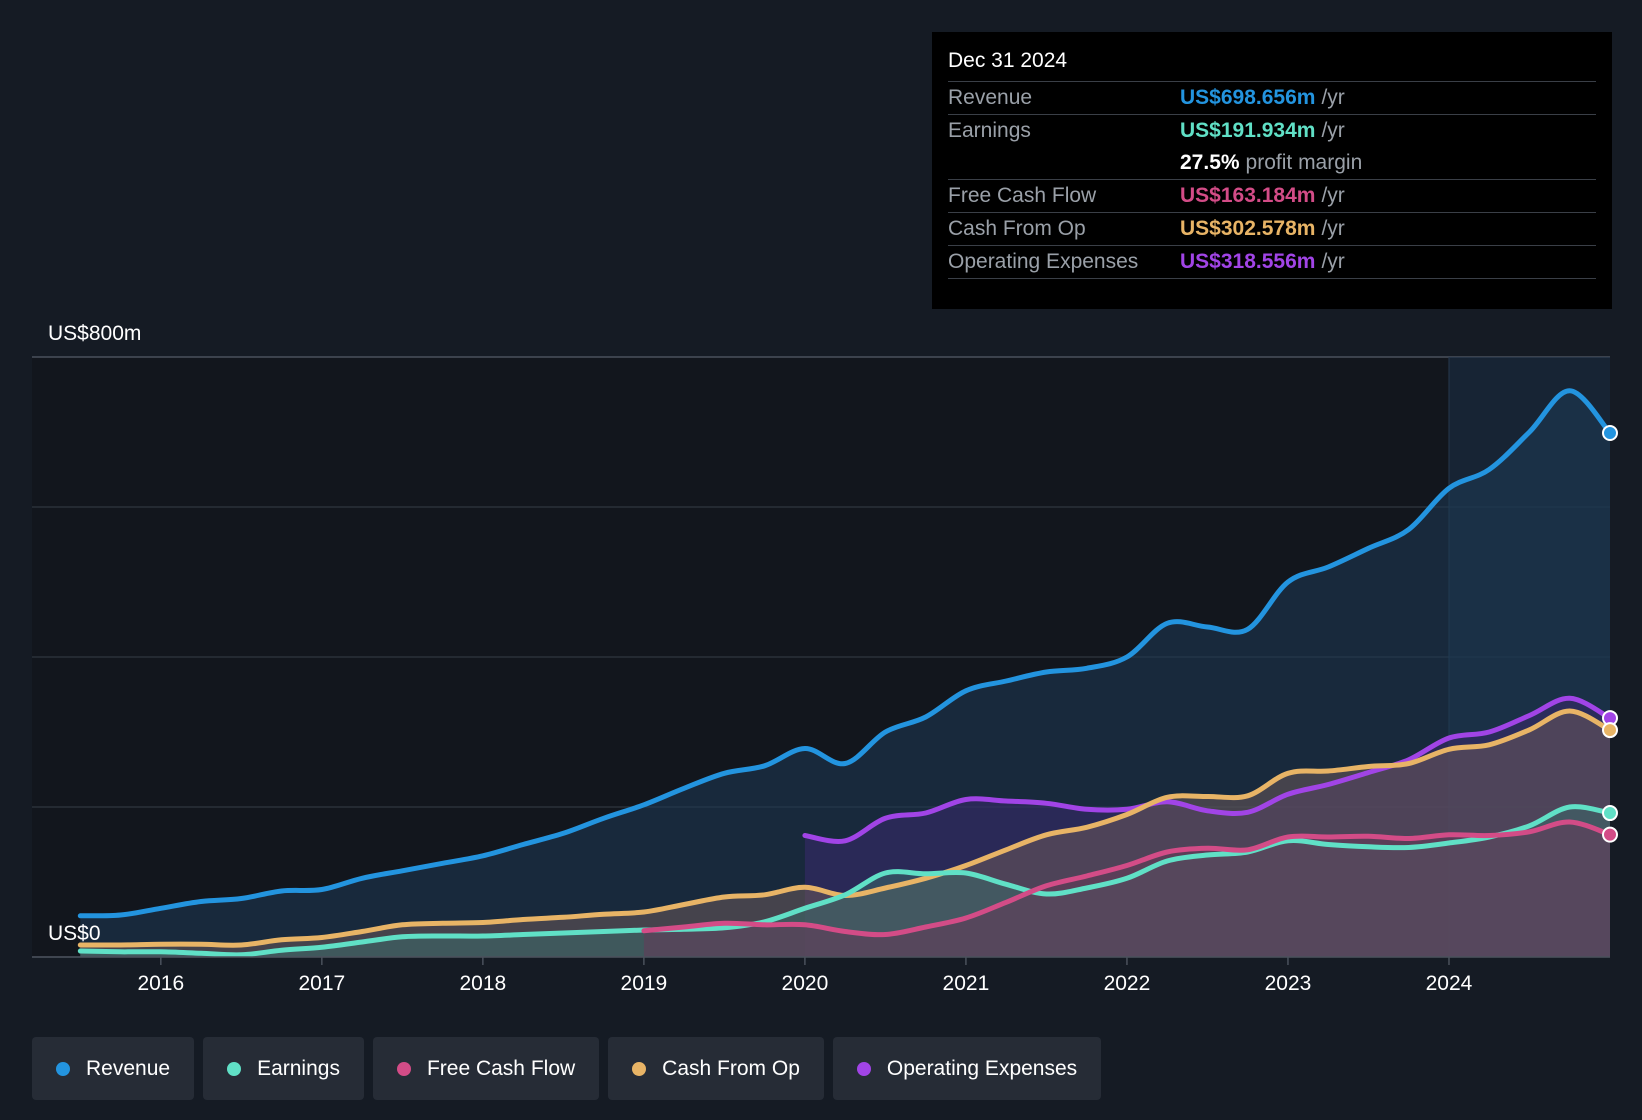  Describe the element at coordinates (1610, 730) in the screenshot. I see `endpoint-cash-from-op` at that location.